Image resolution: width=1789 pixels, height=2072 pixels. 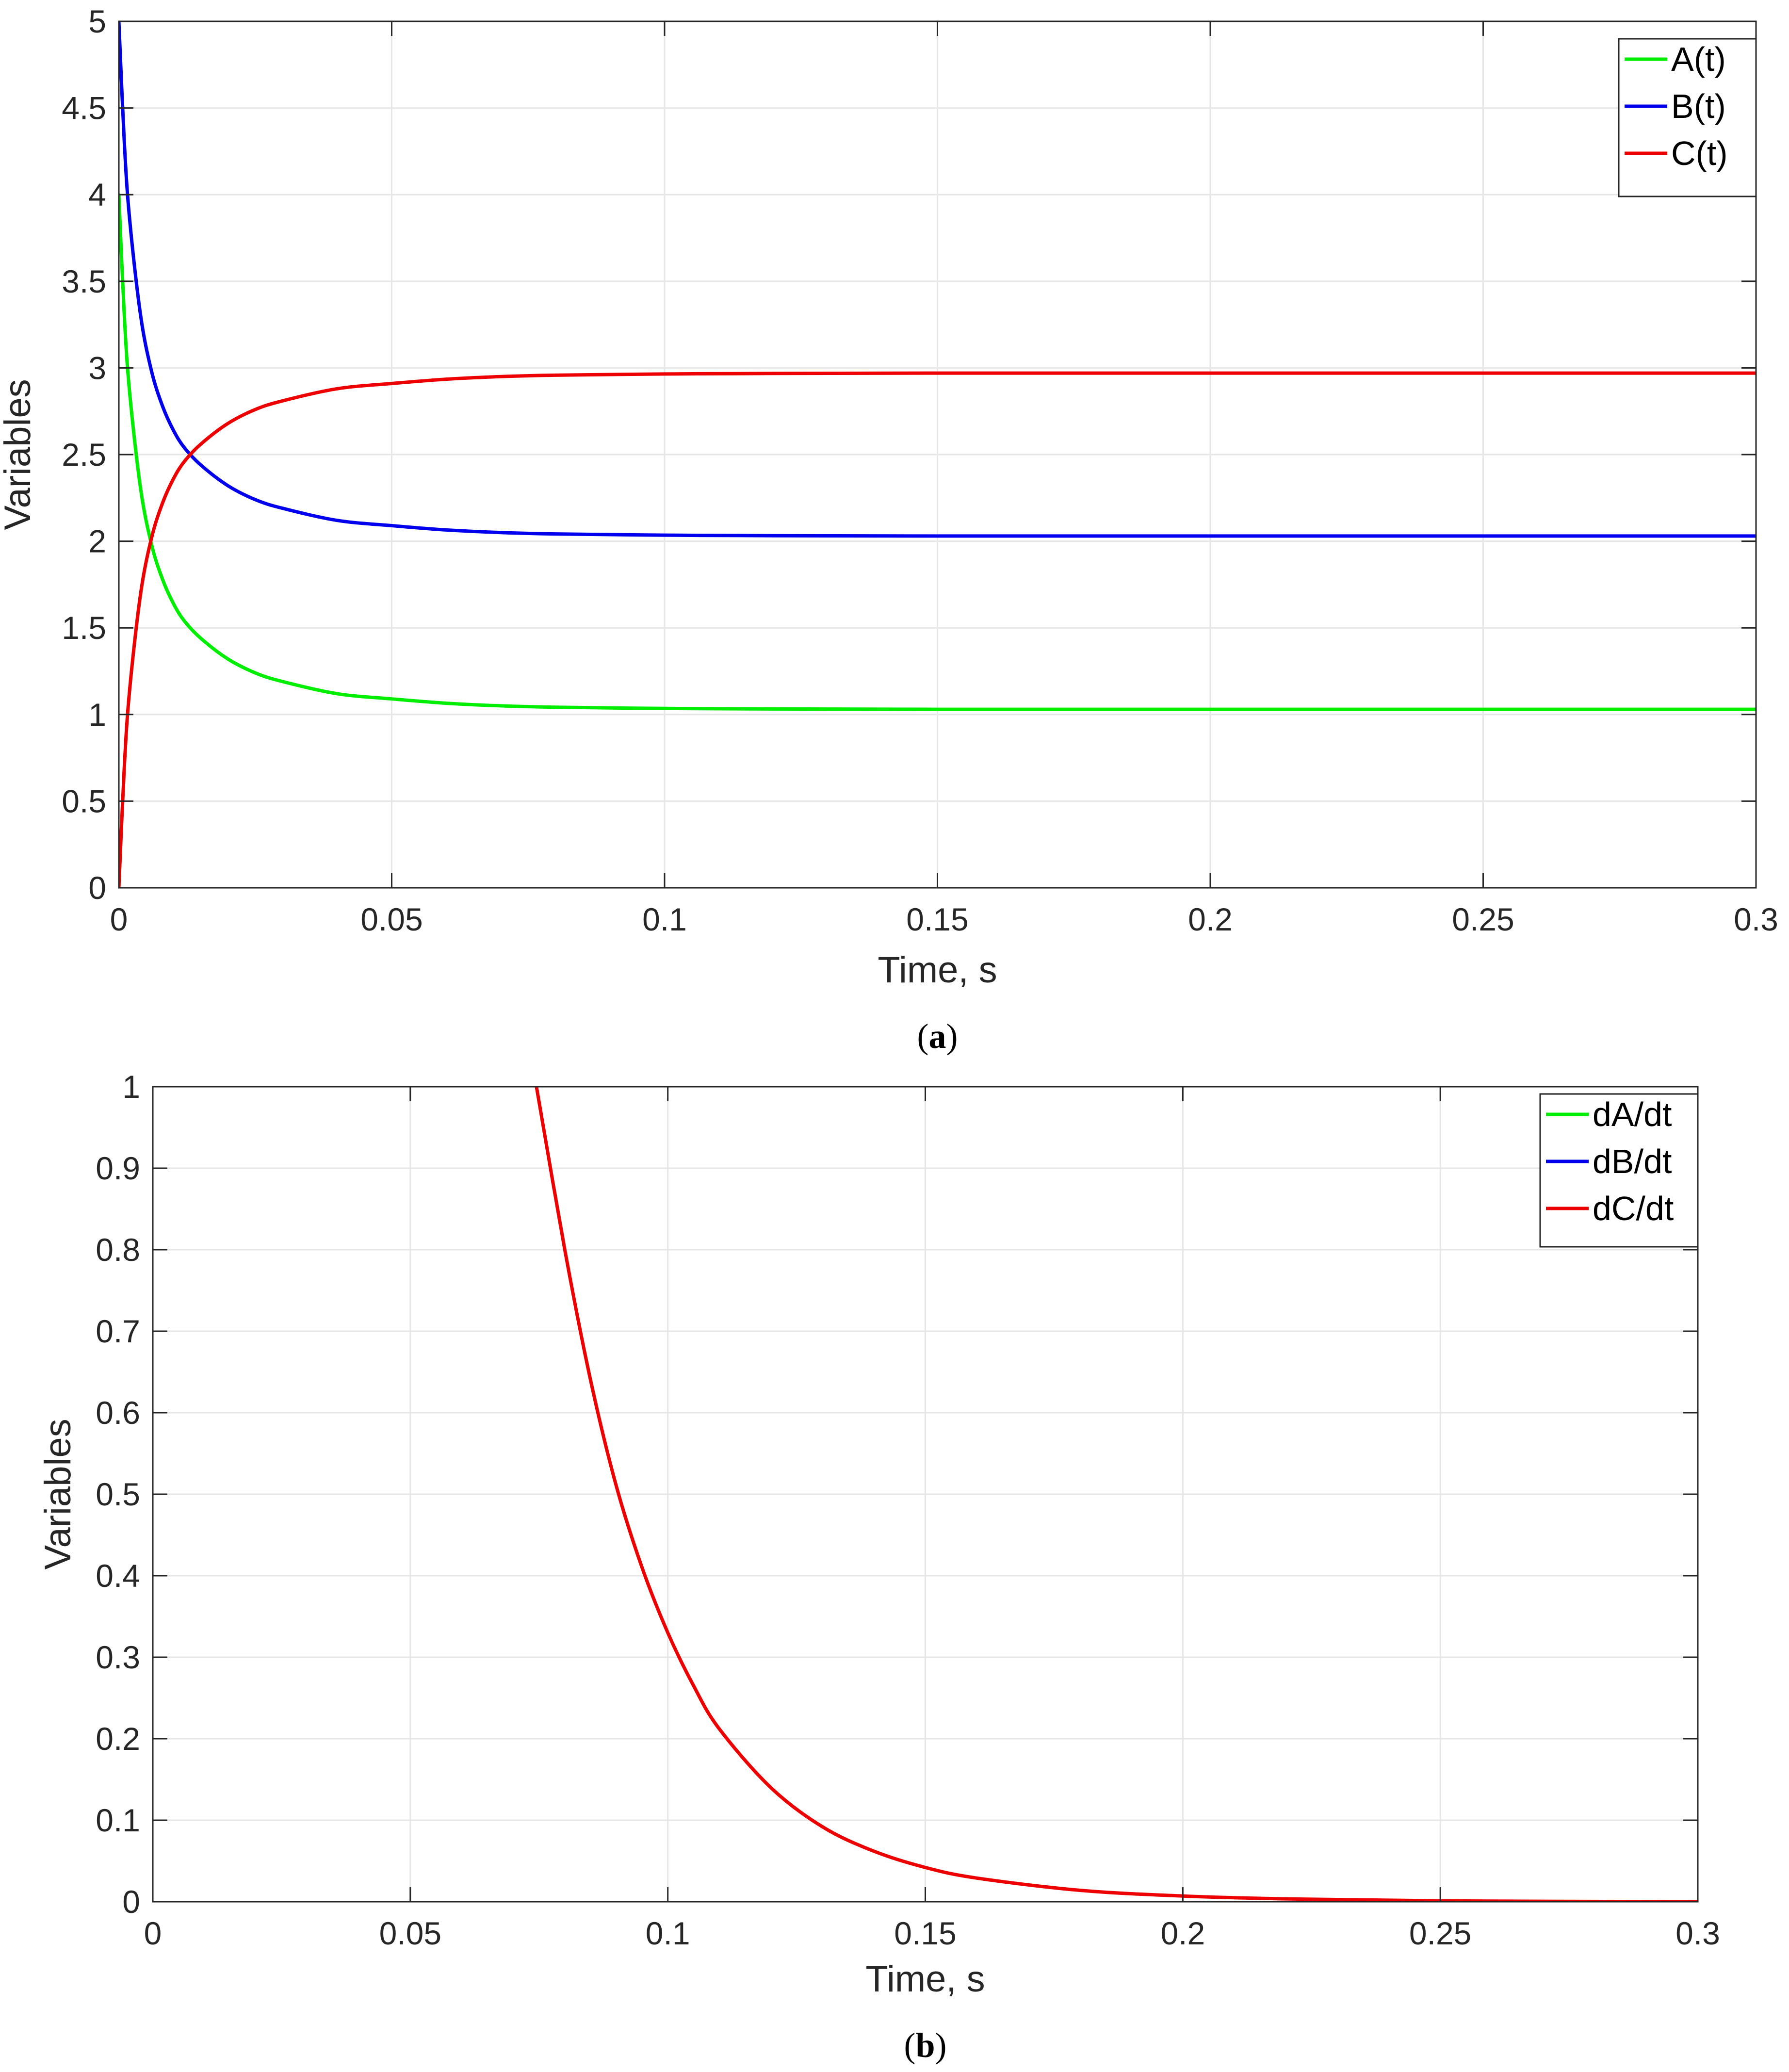 What do you see at coordinates (58, 1494) in the screenshot?
I see `panel-b-y-axis-label: Variables` at bounding box center [58, 1494].